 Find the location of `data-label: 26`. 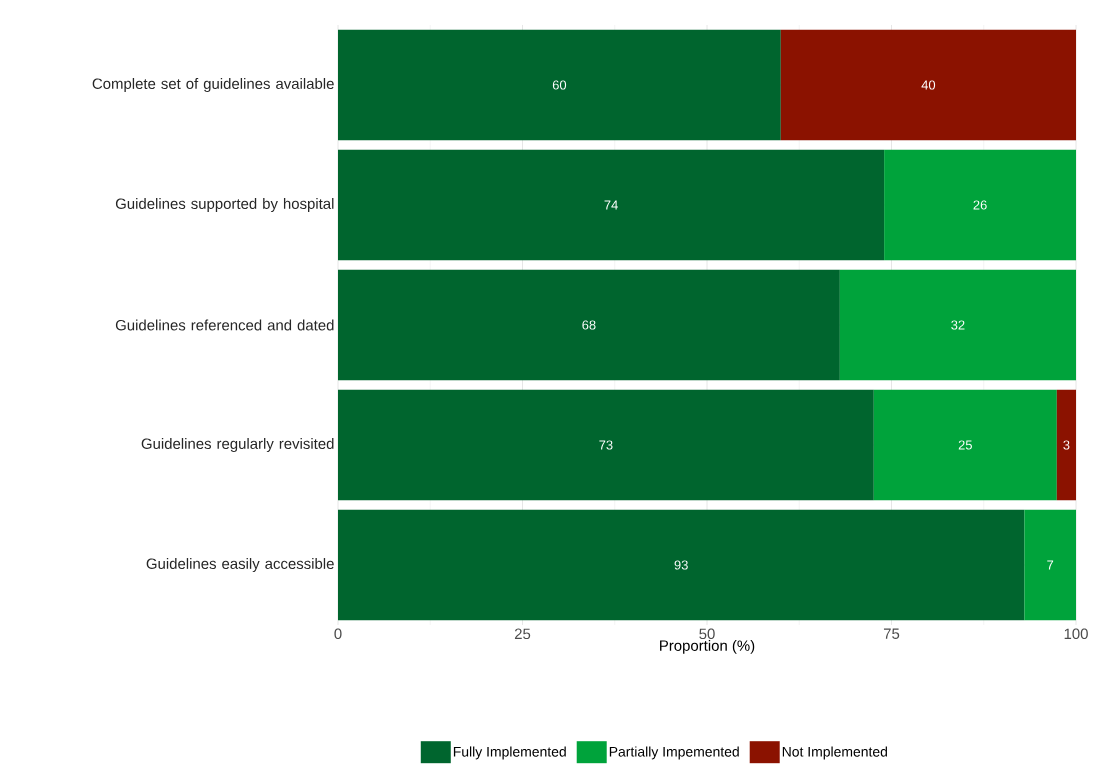

data-label: 26 is located at coordinates (980, 205).